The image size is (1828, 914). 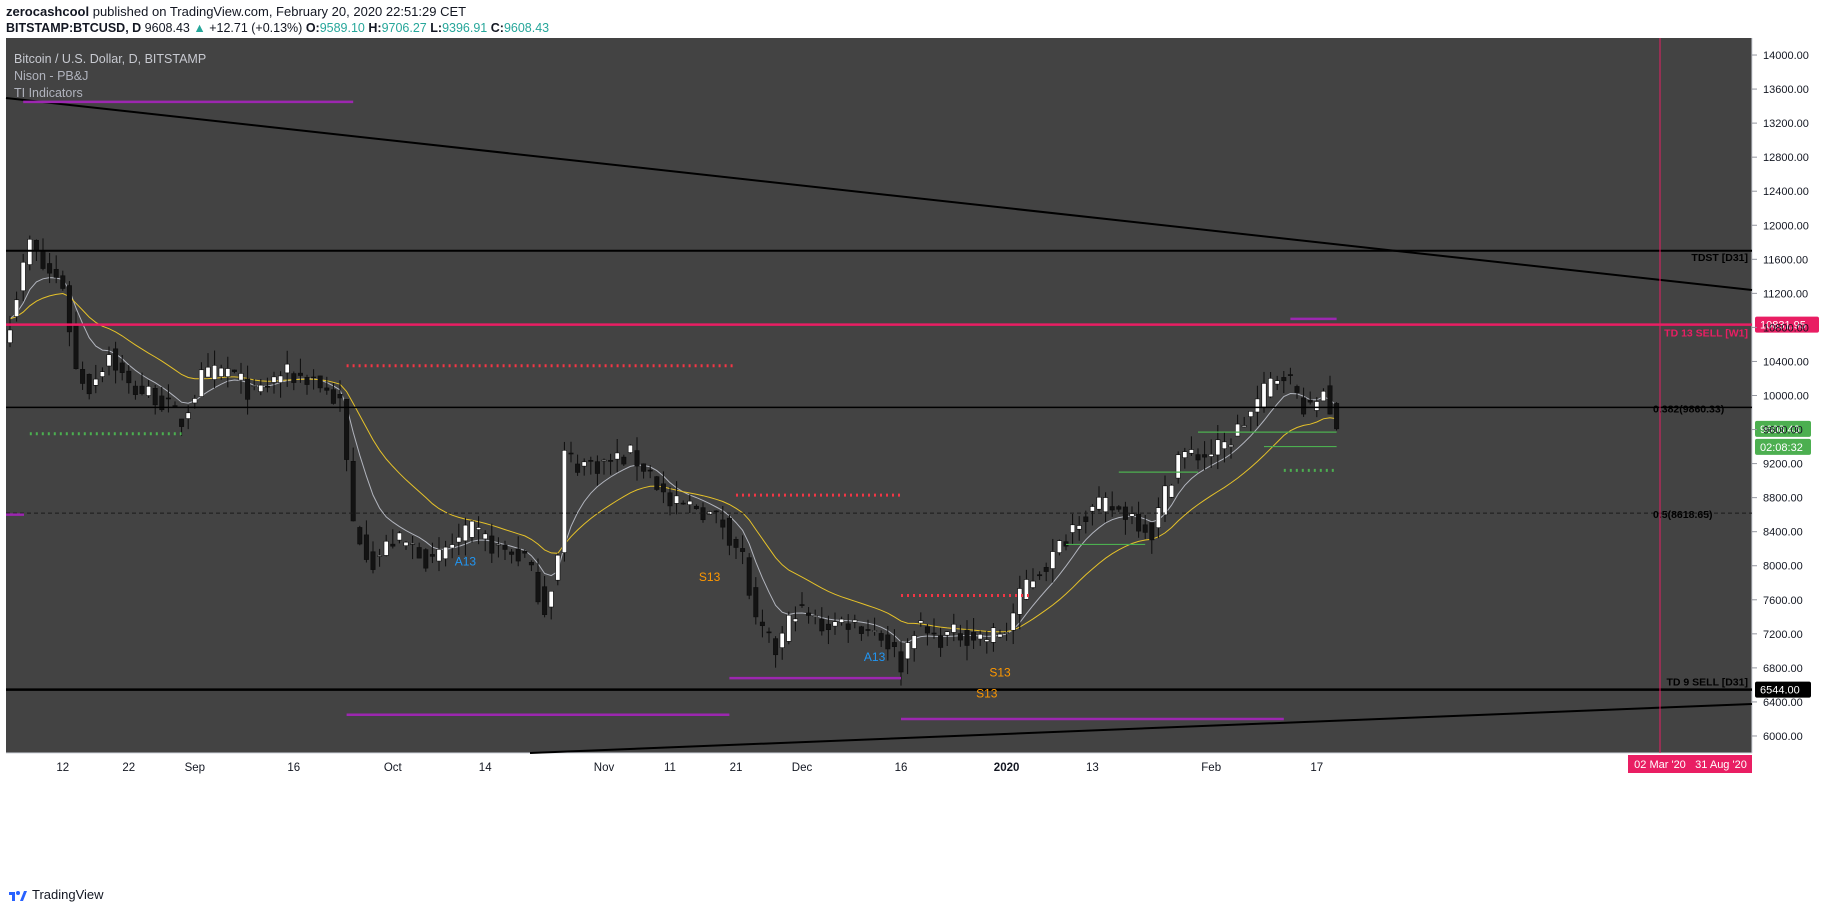 What do you see at coordinates (375, 28) in the screenshot?
I see `high-label: H:` at bounding box center [375, 28].